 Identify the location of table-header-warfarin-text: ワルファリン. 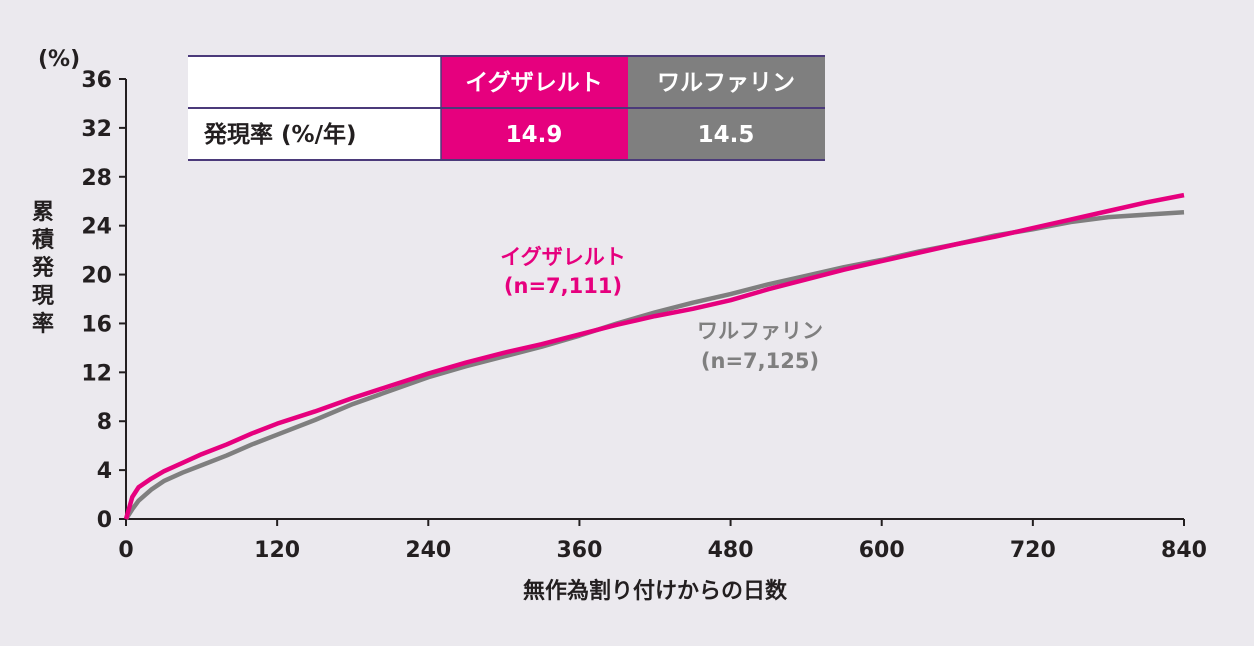
(726, 83).